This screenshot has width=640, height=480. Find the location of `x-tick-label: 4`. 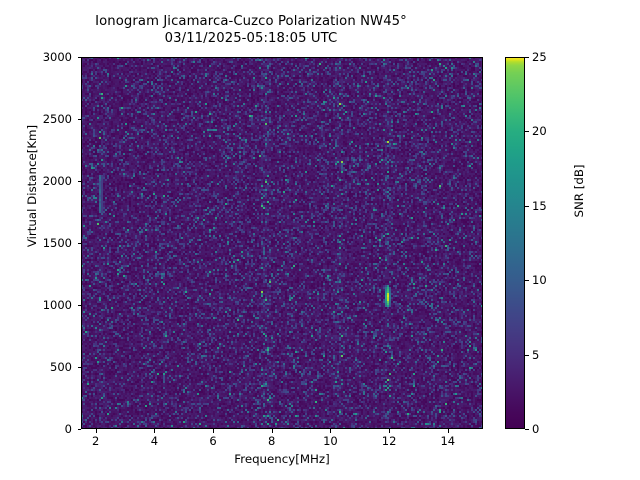

x-tick-label: 4 is located at coordinates (154, 441).